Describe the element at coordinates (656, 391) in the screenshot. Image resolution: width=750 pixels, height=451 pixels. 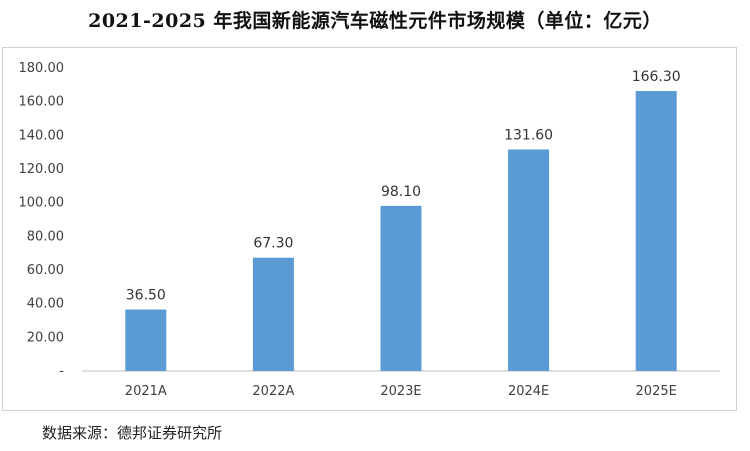
I see `x-tick-label-2025E: 2025E` at that location.